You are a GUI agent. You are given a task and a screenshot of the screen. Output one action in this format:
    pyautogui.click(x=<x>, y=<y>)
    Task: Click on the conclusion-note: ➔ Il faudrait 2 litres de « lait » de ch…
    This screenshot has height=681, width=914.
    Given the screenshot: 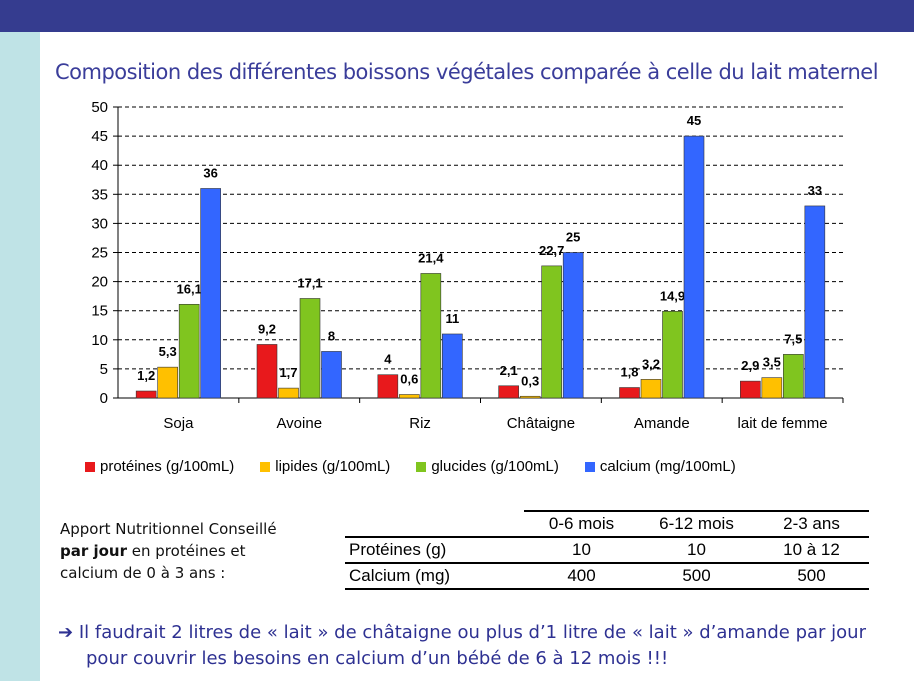 What is the action you would take?
    pyautogui.click(x=462, y=646)
    